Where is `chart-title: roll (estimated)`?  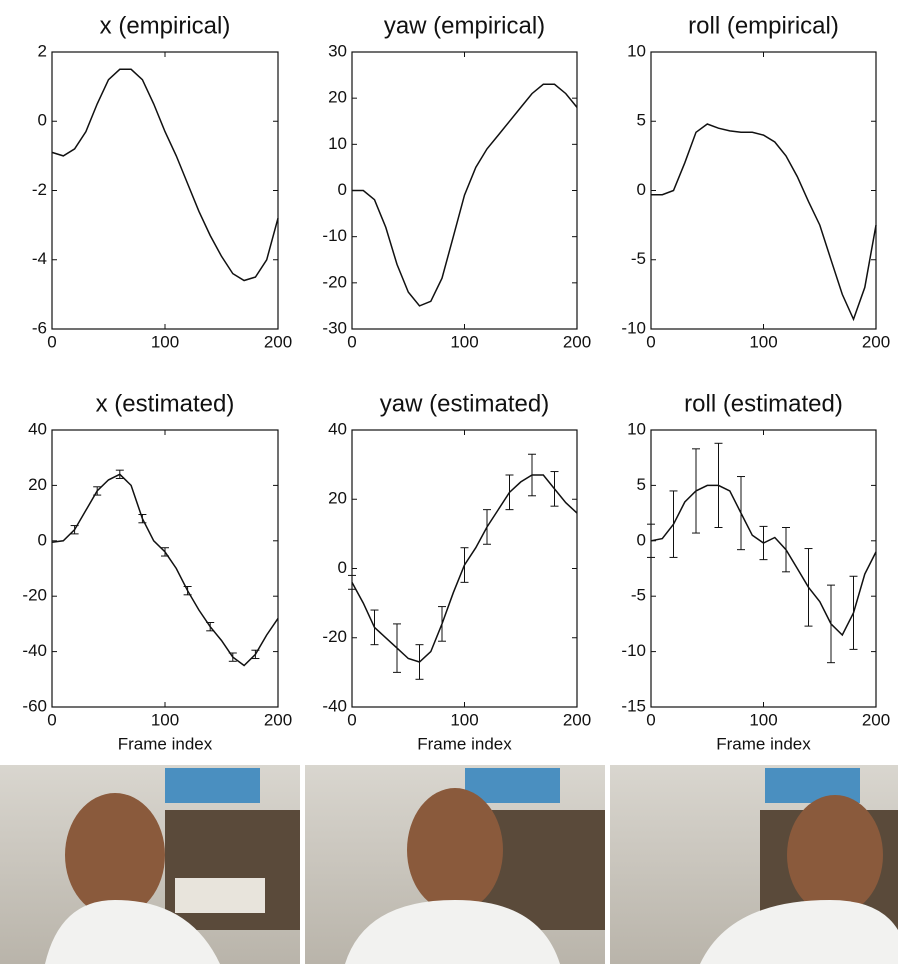 chart-title: roll (estimated) is located at coordinates (763, 403).